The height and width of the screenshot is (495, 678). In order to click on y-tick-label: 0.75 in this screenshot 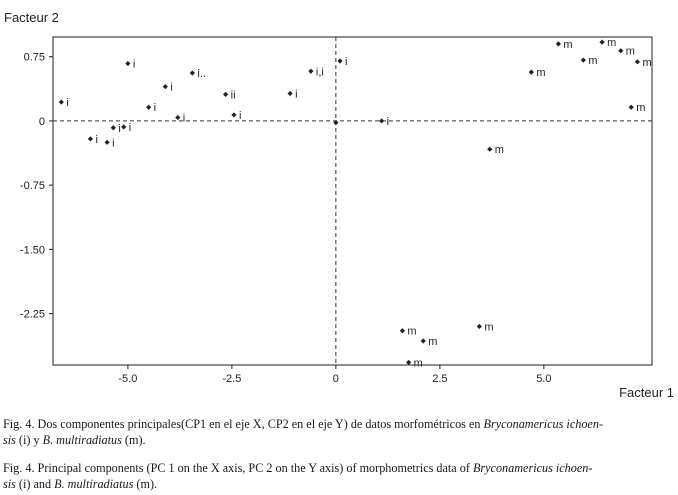, I will do `click(34, 58)`.